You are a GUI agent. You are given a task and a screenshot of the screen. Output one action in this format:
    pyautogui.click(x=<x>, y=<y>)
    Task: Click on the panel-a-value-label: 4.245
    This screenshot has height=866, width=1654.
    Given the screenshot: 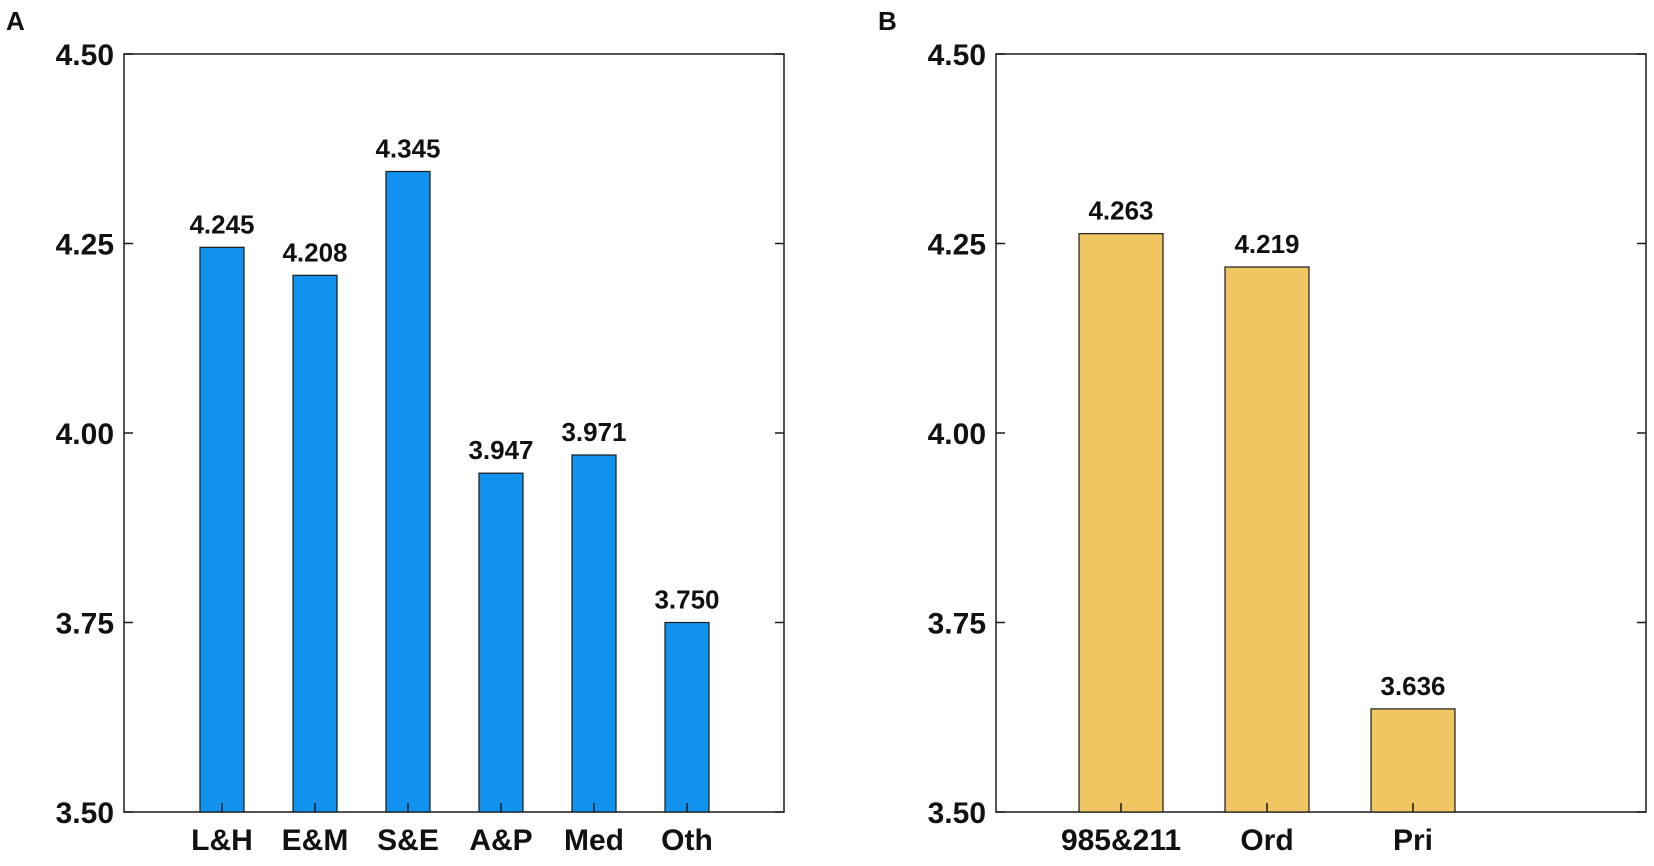 What is the action you would take?
    pyautogui.click(x=221, y=224)
    